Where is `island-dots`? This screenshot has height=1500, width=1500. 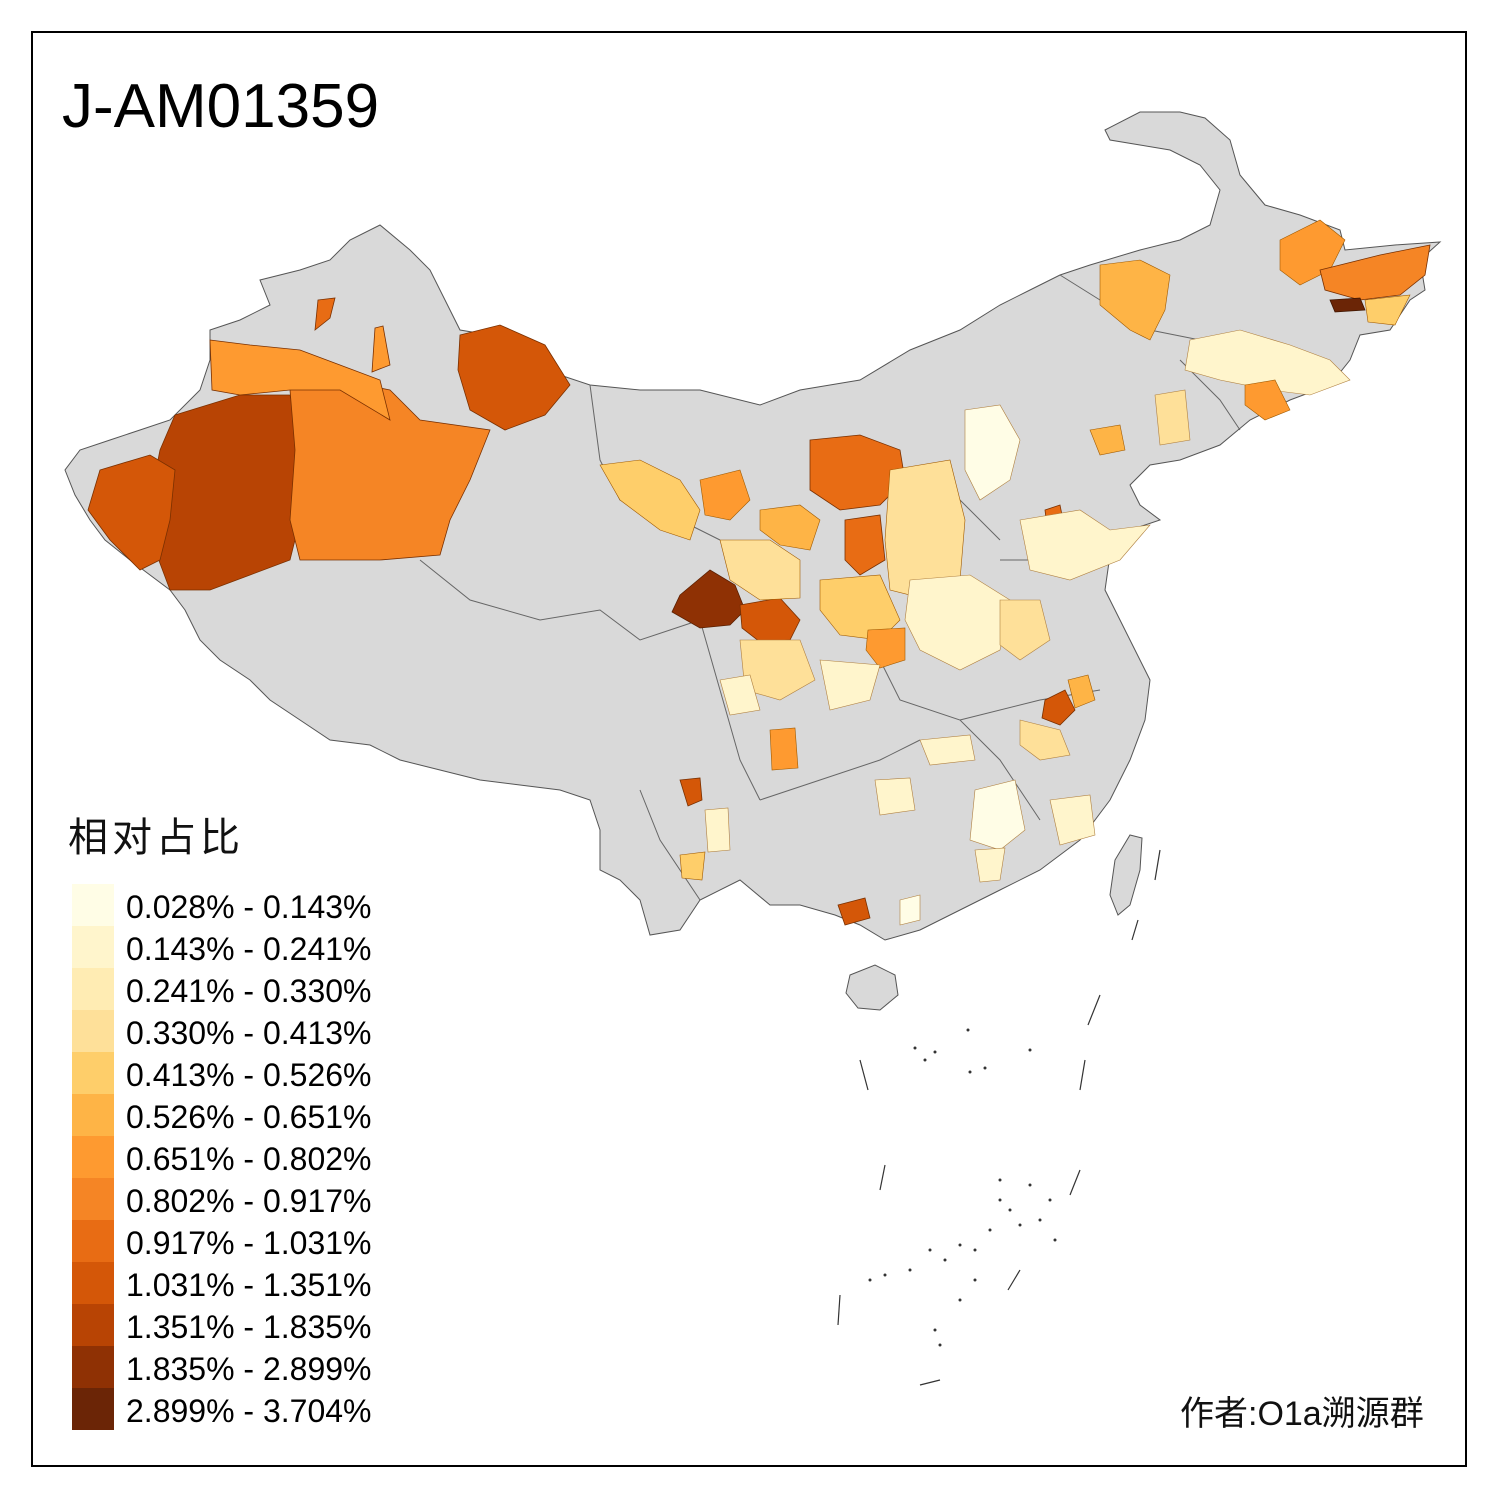
island-dots is located at coordinates (962, 1187).